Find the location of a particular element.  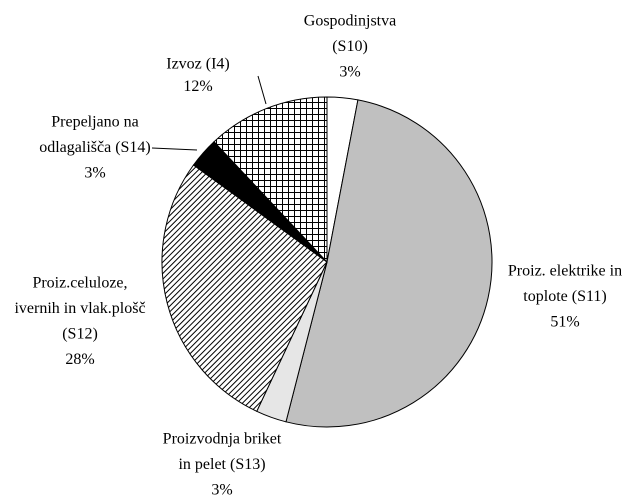

slice-label: toplote (S11) is located at coordinates (564, 296).